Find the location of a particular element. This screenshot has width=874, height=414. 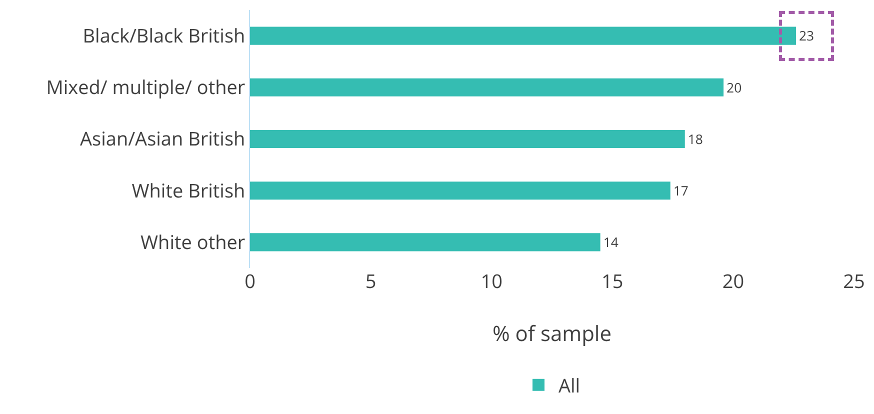

data-label: 14 is located at coordinates (611, 242).